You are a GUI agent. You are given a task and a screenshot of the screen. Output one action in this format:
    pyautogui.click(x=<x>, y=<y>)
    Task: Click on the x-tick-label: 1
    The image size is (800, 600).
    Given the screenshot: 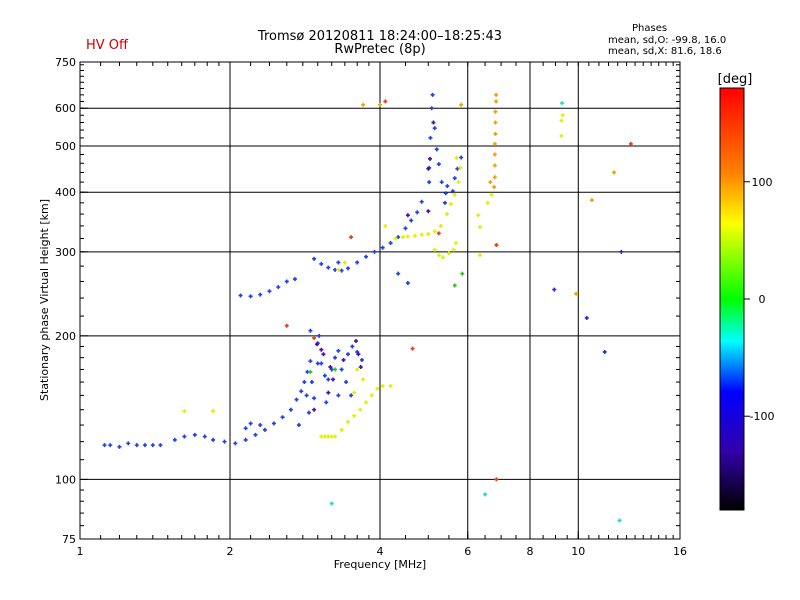 What is the action you would take?
    pyautogui.click(x=80, y=551)
    